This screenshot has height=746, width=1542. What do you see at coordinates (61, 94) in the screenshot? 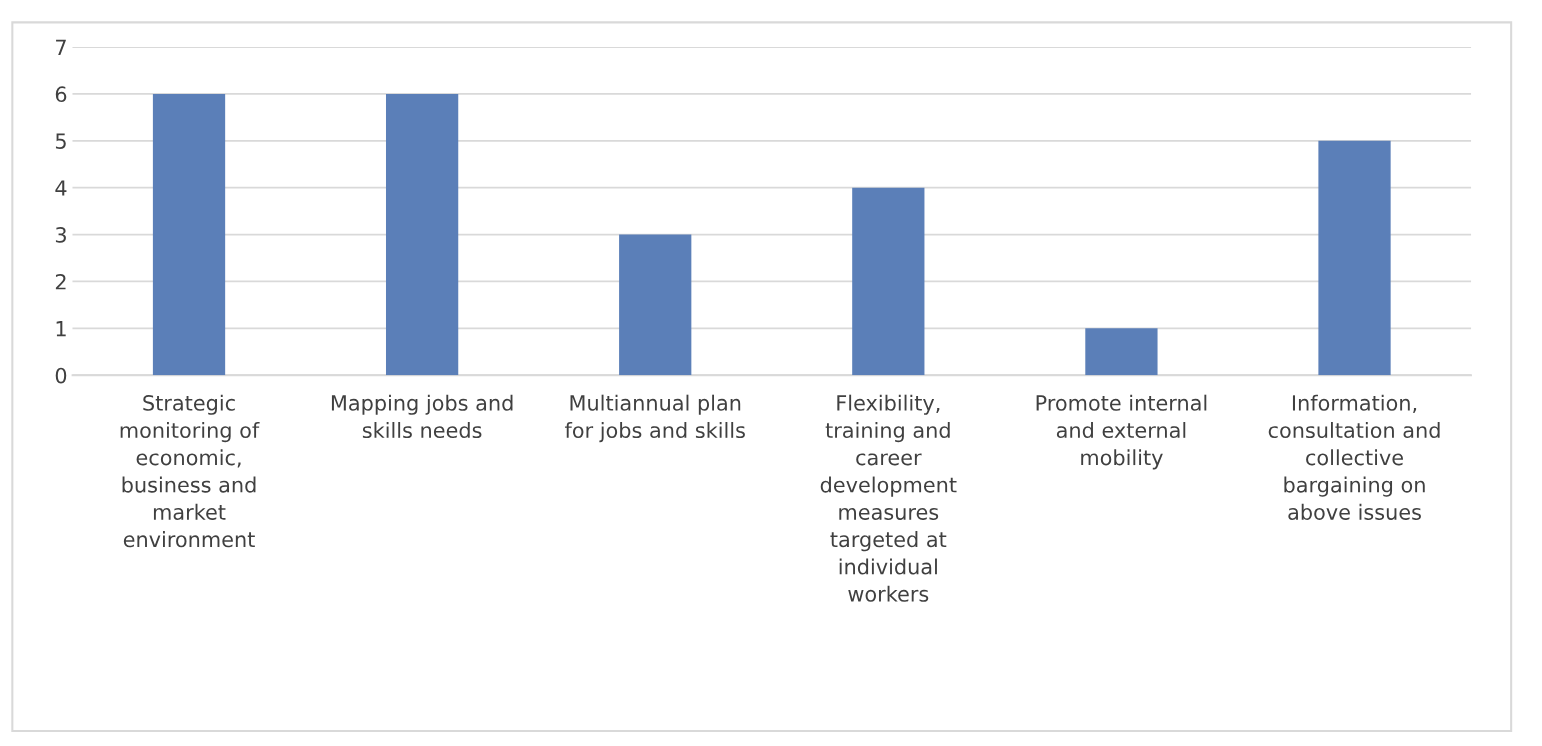
I see `y-tick-label: 6` at bounding box center [61, 94].